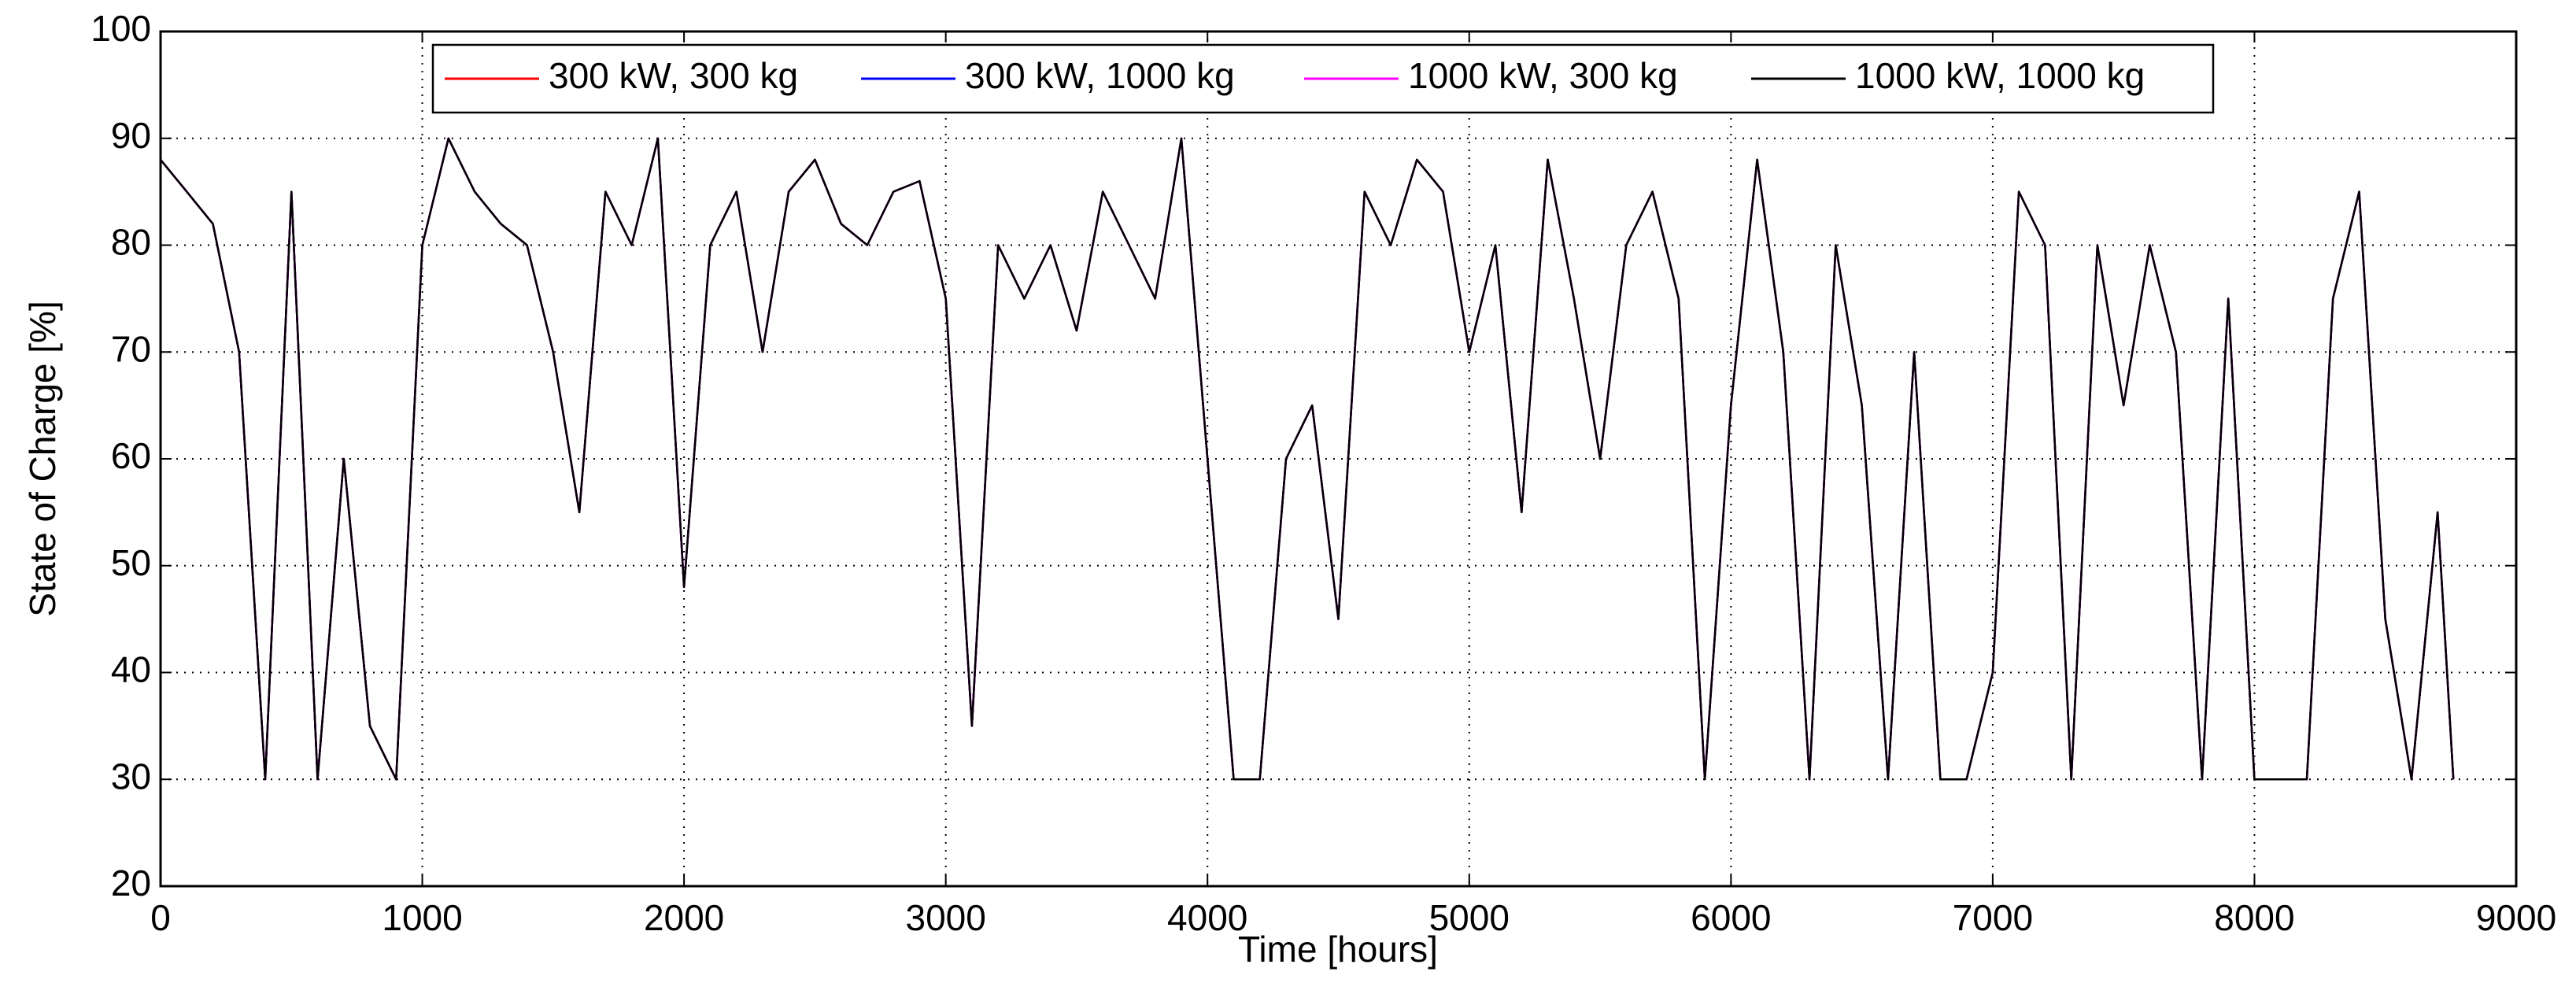  Describe the element at coordinates (1993, 917) in the screenshot. I see `x-tick-label: 7000` at that location.